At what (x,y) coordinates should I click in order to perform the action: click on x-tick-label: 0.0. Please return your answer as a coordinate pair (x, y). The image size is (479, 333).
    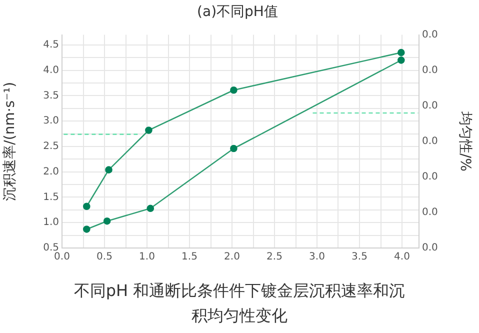
    Looking at the image, I should click on (62, 257).